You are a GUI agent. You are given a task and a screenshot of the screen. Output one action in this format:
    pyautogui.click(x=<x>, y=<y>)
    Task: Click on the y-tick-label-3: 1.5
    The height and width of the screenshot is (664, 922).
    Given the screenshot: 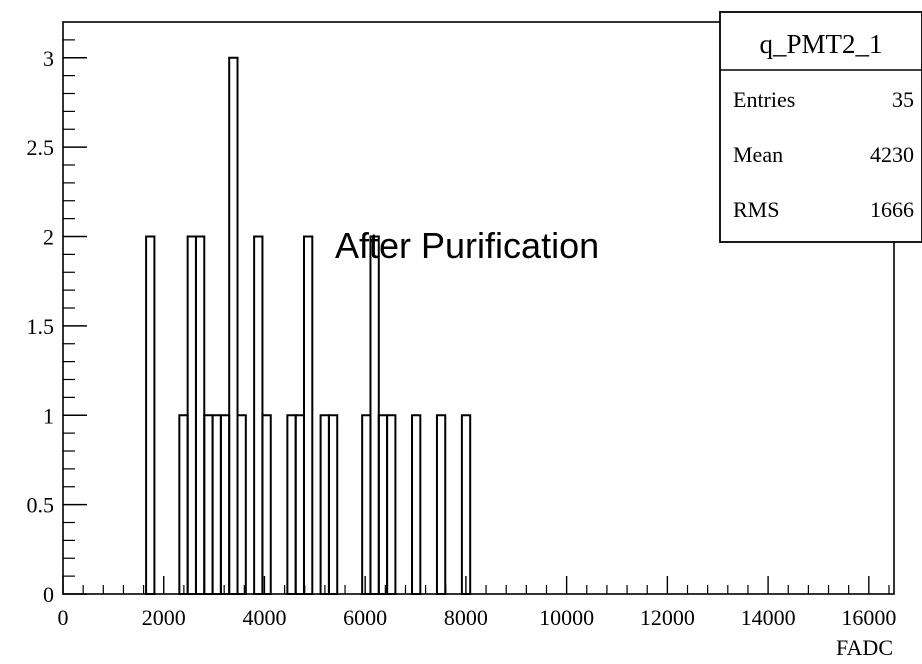 What is the action you would take?
    pyautogui.click(x=41, y=326)
    